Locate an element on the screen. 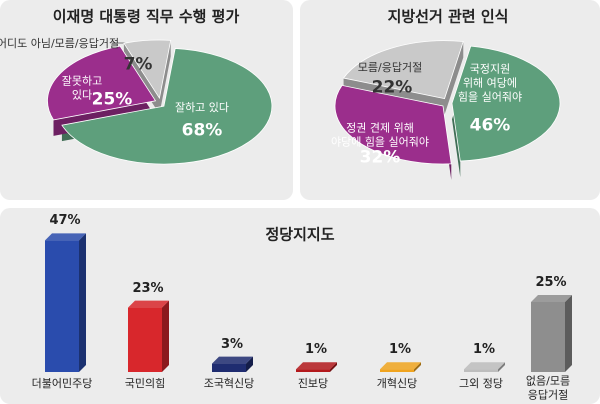  value-label: 7% is located at coordinates (138, 64).